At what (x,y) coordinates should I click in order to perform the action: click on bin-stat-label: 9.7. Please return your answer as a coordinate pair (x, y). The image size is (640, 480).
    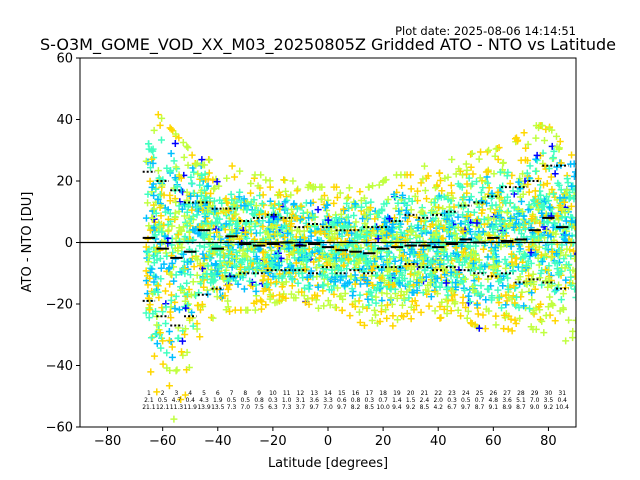
    Looking at the image, I should click on (466, 407).